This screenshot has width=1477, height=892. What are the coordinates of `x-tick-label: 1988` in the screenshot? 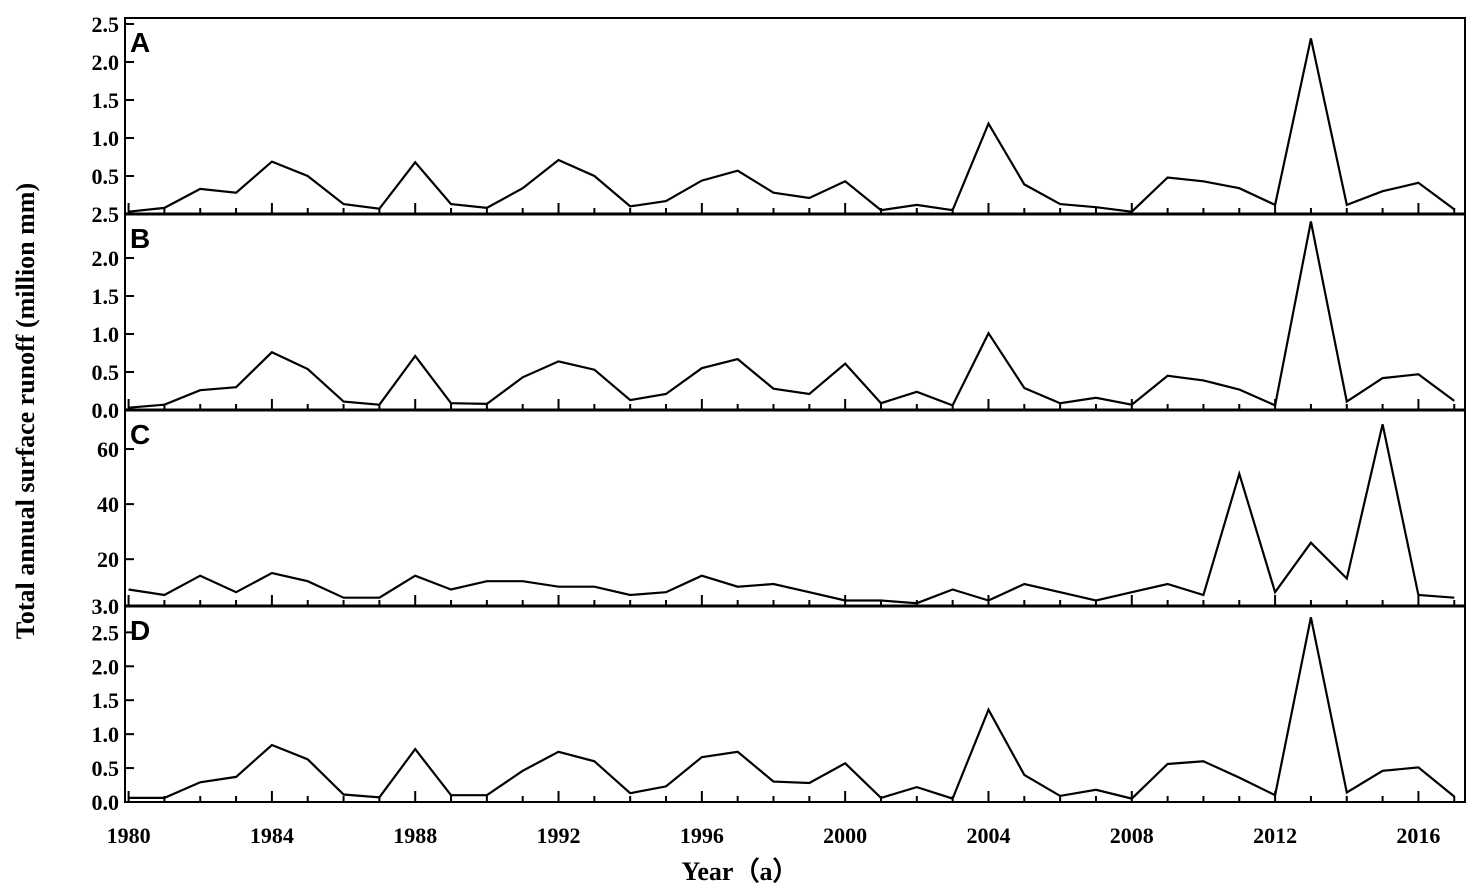 It's located at (415, 835).